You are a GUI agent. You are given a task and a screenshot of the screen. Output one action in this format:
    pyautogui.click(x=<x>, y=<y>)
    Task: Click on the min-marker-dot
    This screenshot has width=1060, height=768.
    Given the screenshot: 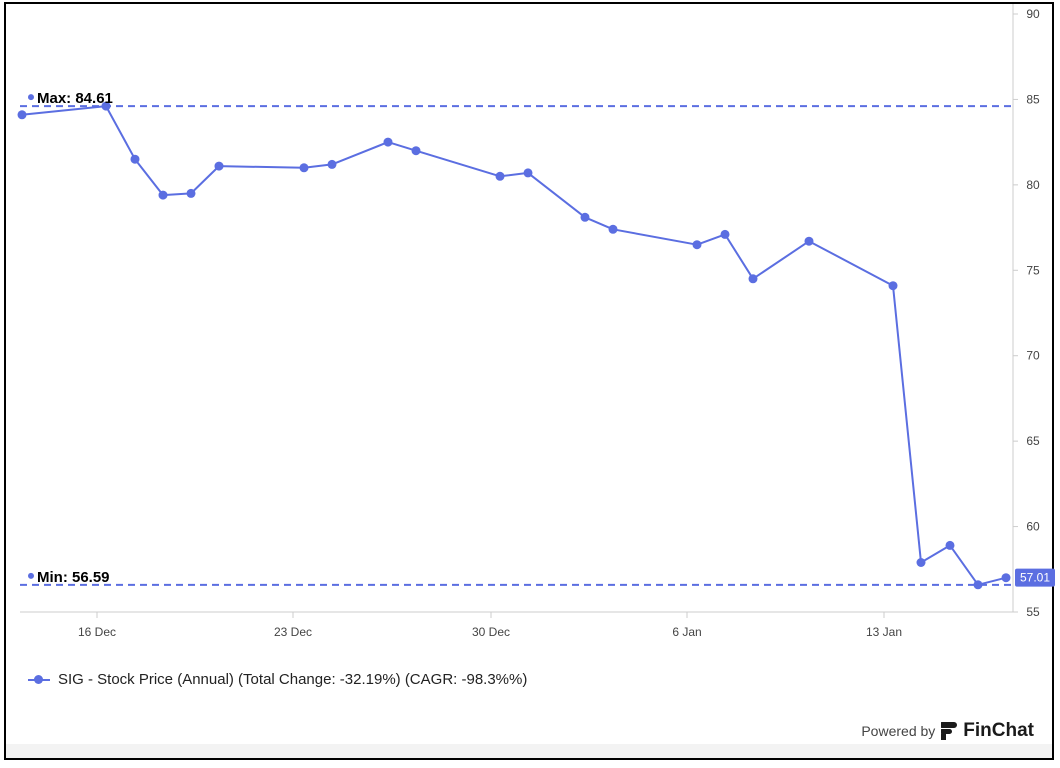 What is the action you would take?
    pyautogui.click(x=31, y=575)
    